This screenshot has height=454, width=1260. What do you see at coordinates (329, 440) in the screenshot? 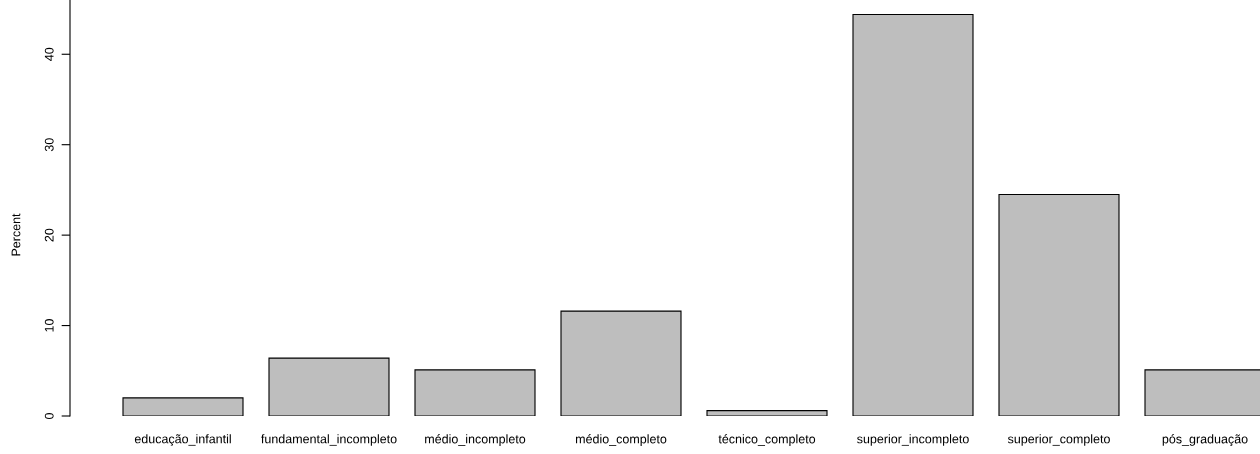
I see `x-tick-label: fundamental_incompleto` at bounding box center [329, 440].